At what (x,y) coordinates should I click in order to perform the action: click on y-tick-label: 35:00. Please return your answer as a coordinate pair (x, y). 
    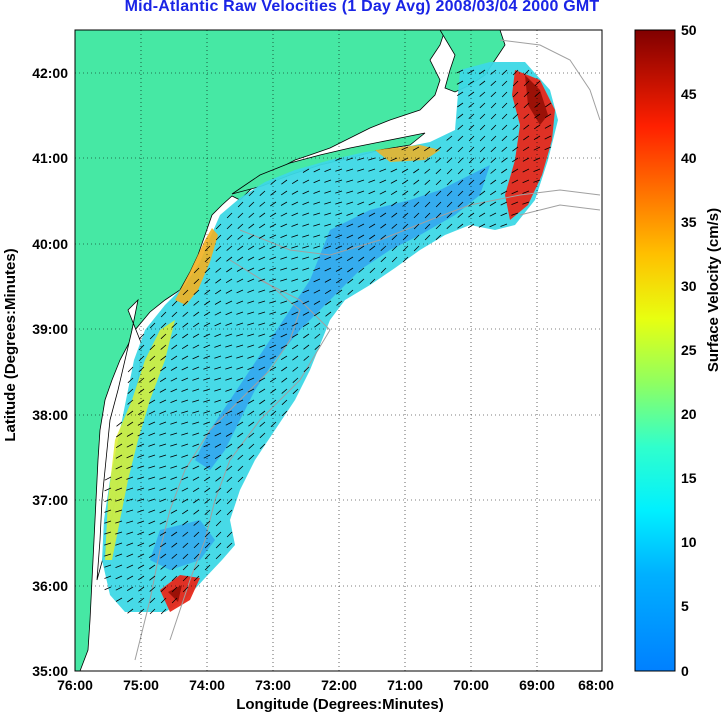
    Looking at the image, I should click on (50, 671).